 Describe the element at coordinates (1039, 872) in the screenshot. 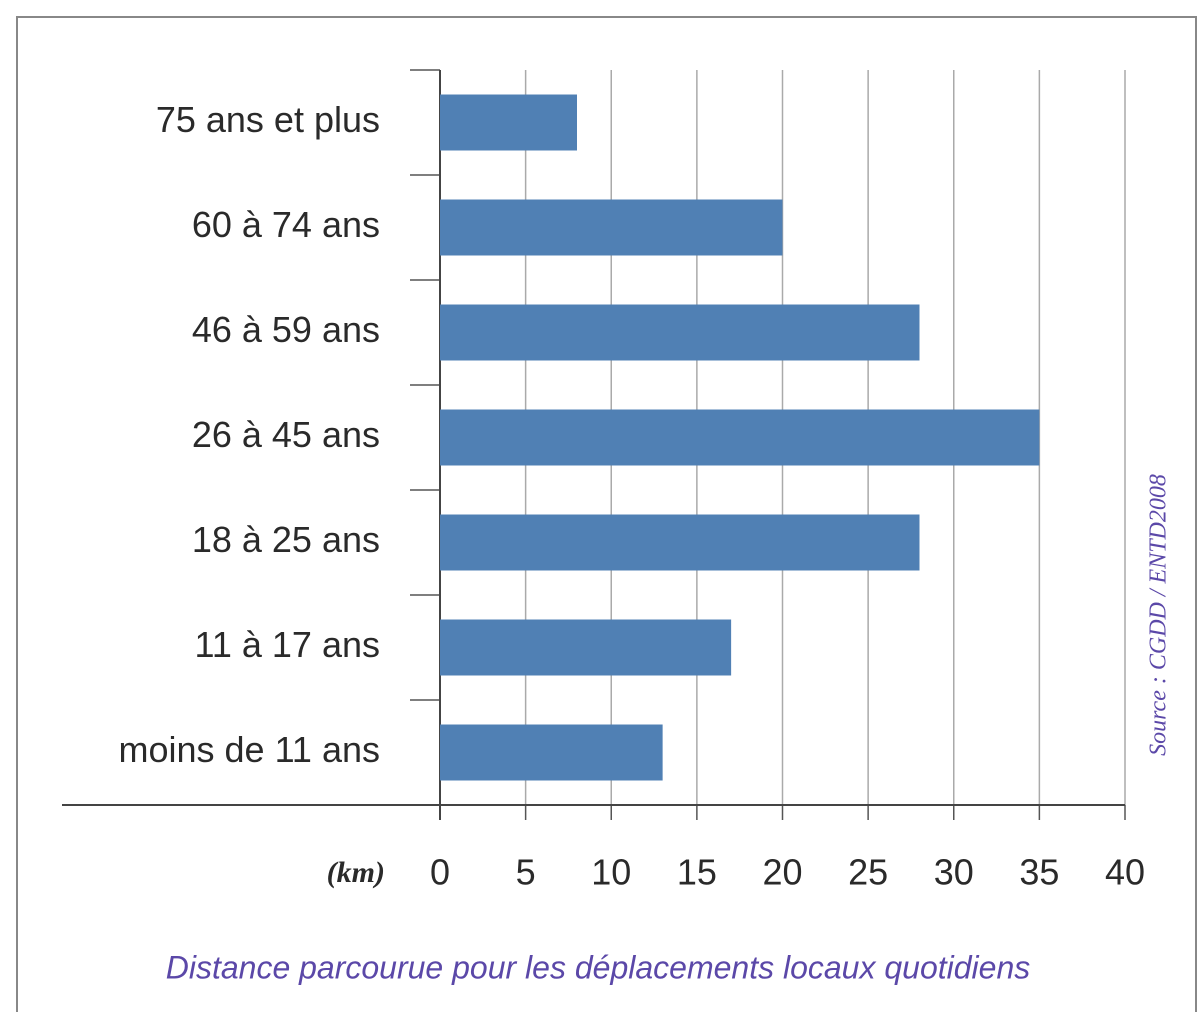

I see `x-tick-label: 35` at that location.